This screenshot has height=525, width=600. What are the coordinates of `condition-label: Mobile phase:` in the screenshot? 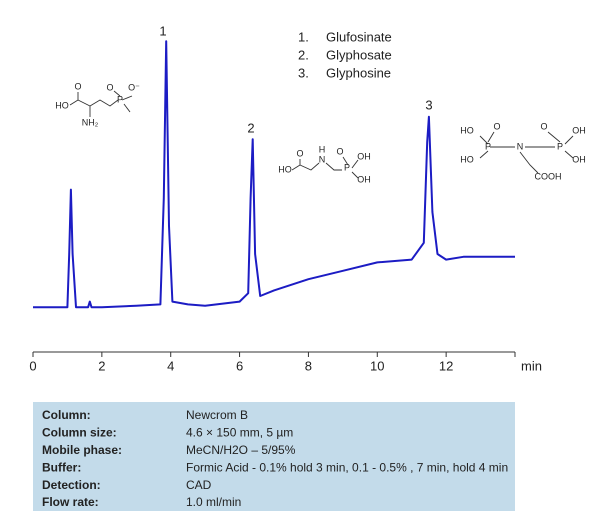 It's located at (82, 450).